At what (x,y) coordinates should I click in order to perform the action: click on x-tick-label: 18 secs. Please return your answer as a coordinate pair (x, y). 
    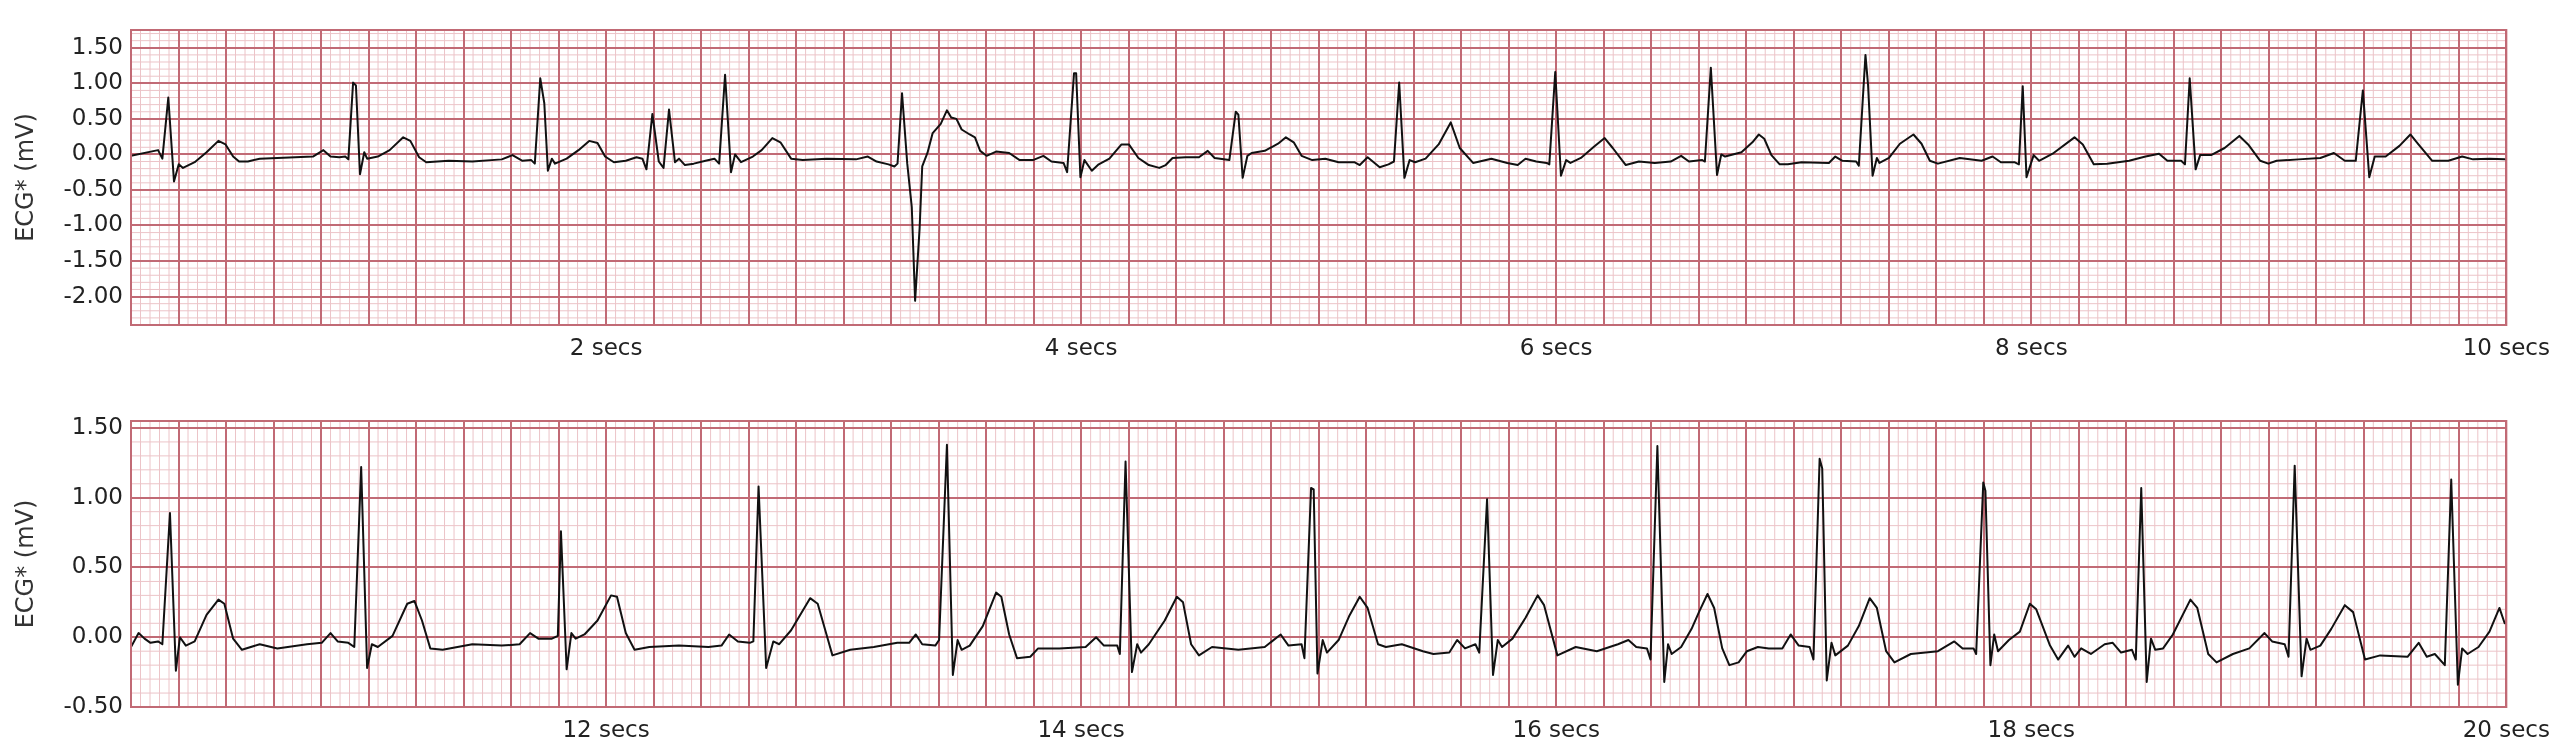
    Looking at the image, I should click on (2031, 728).